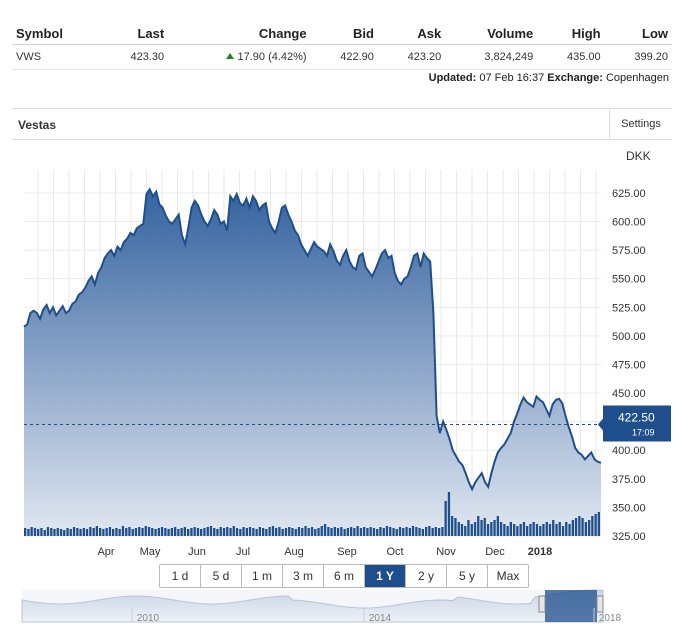  What do you see at coordinates (426, 576) in the screenshot?
I see `range-button: 2 y` at bounding box center [426, 576].